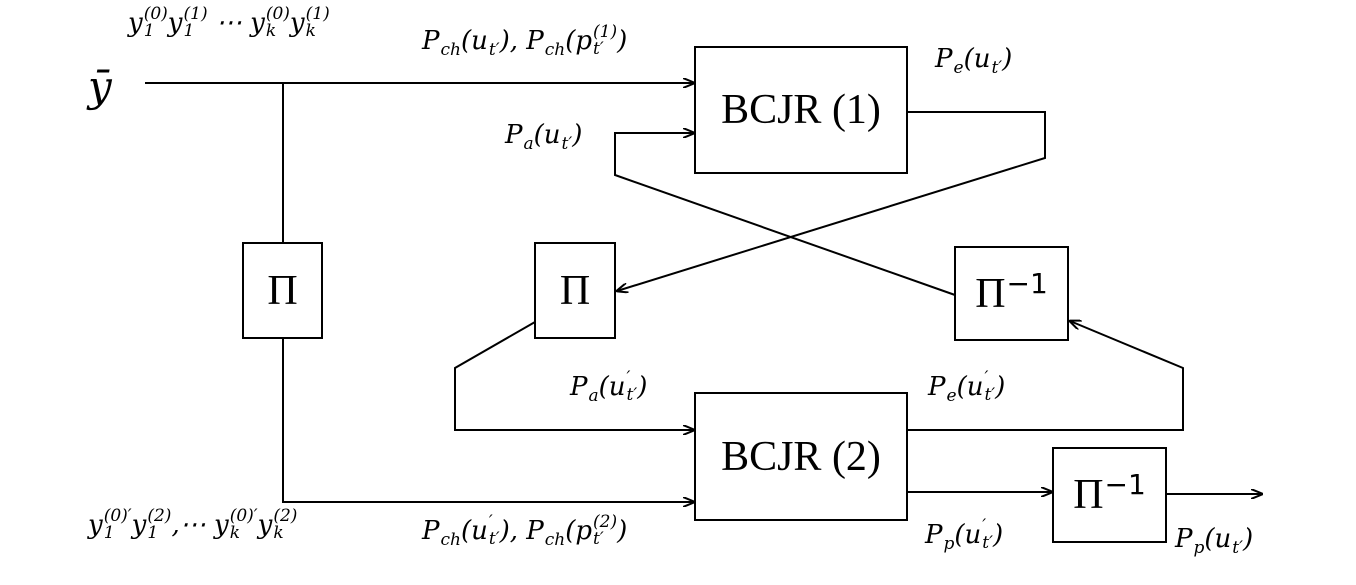 This screenshot has width=1356, height=585. I want to click on base: ),, so click(513, 530).